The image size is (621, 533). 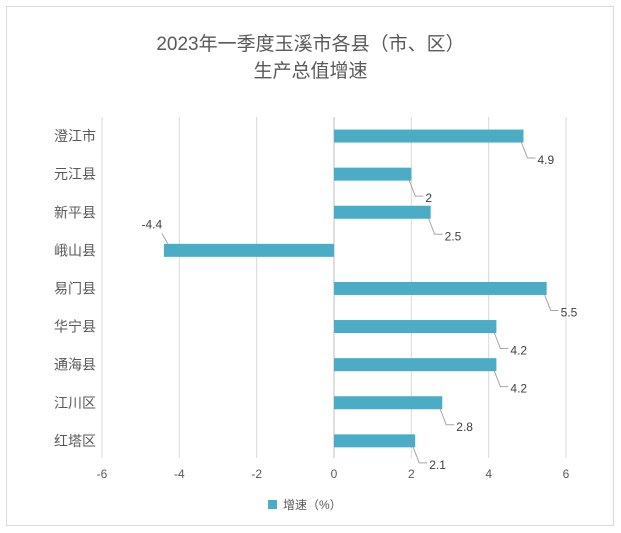 What do you see at coordinates (310, 71) in the screenshot?
I see `chart-title-line2: 生产总值增速` at bounding box center [310, 71].